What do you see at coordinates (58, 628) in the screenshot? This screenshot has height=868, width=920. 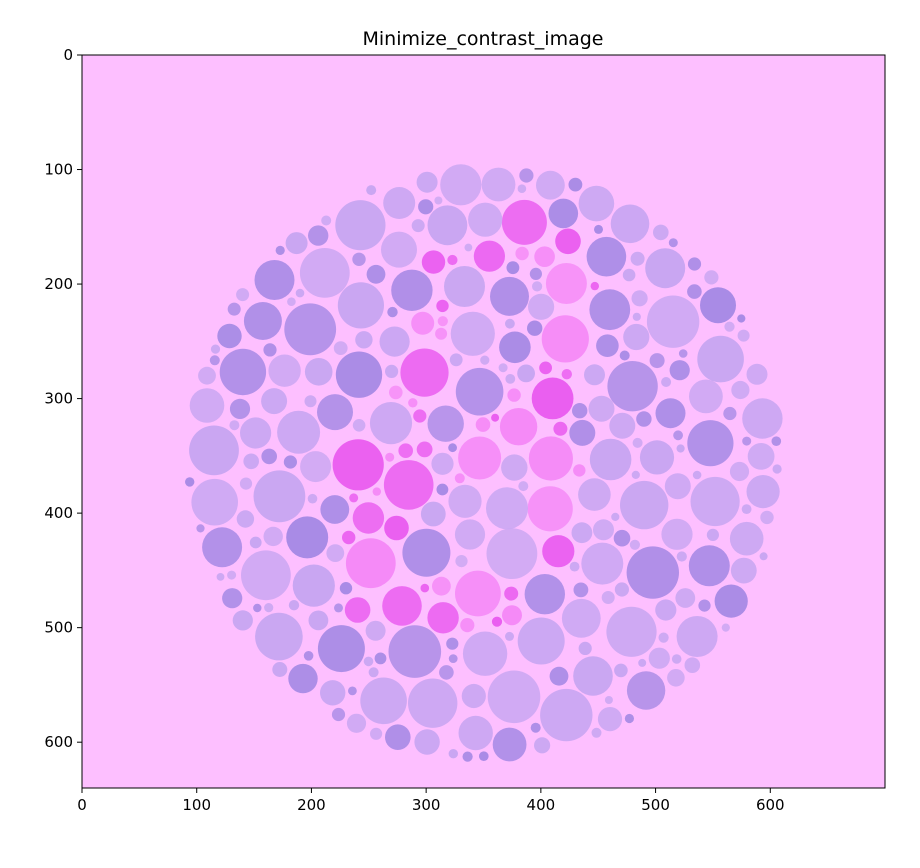 I see `y-tick-label: 500` at bounding box center [58, 628].